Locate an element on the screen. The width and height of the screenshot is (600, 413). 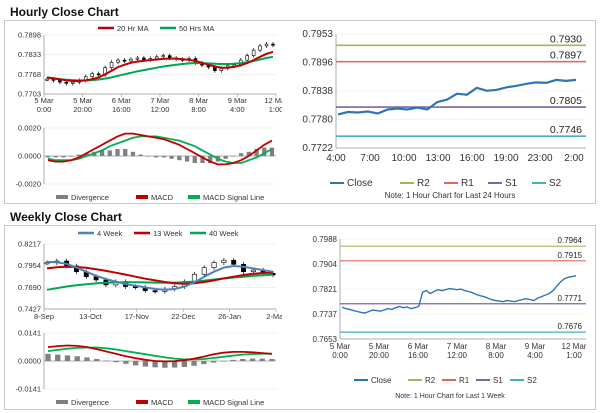
legend-label: 4 Week is located at coordinates (110, 233).